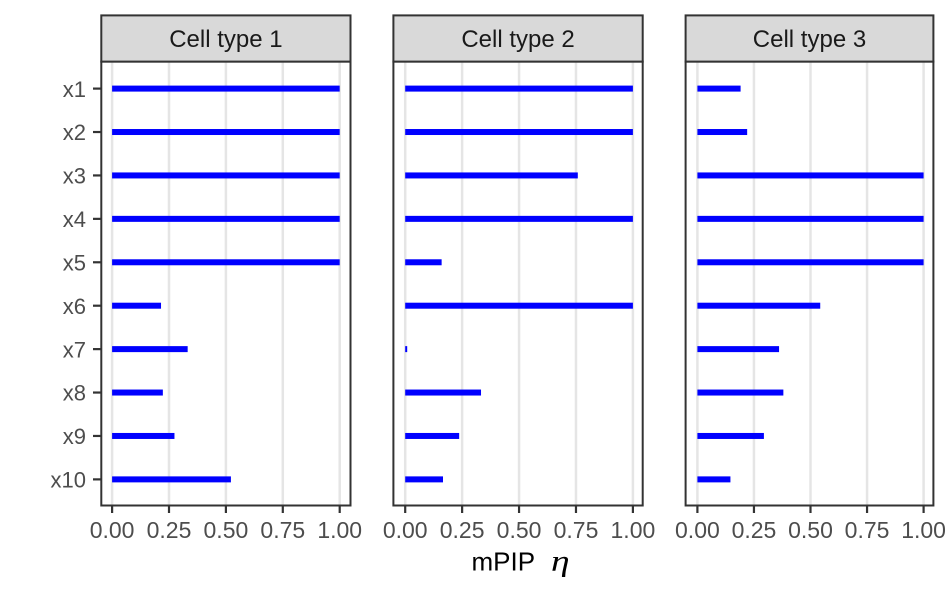 The image size is (950, 605). What do you see at coordinates (74, 176) in the screenshot?
I see `svg-text: x3` at bounding box center [74, 176].